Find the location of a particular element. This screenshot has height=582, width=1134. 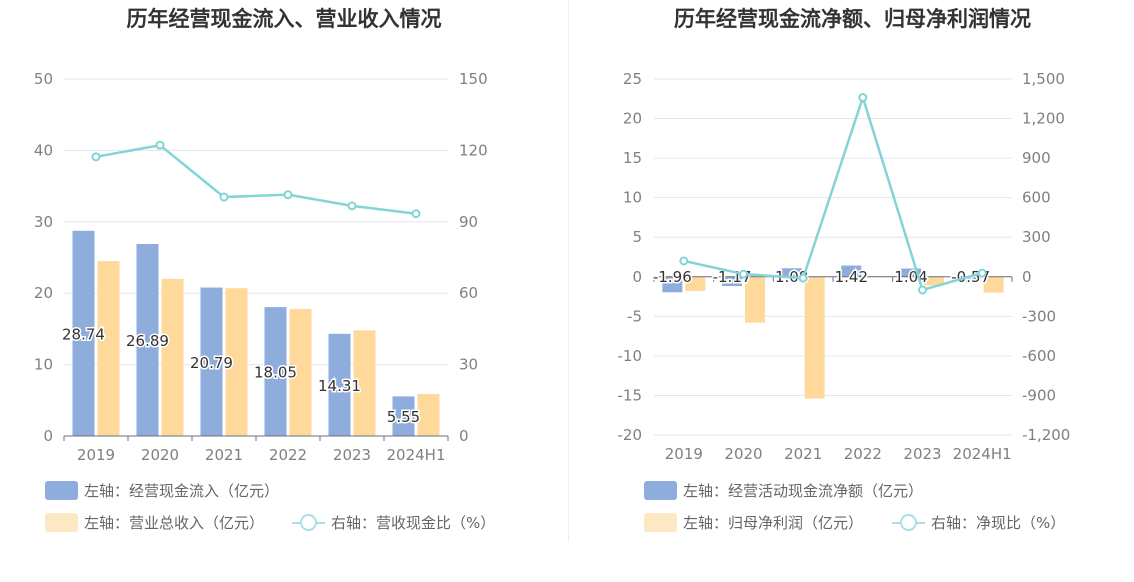

legend-label: 左轴：归母净利润（亿元） is located at coordinates (773, 523).